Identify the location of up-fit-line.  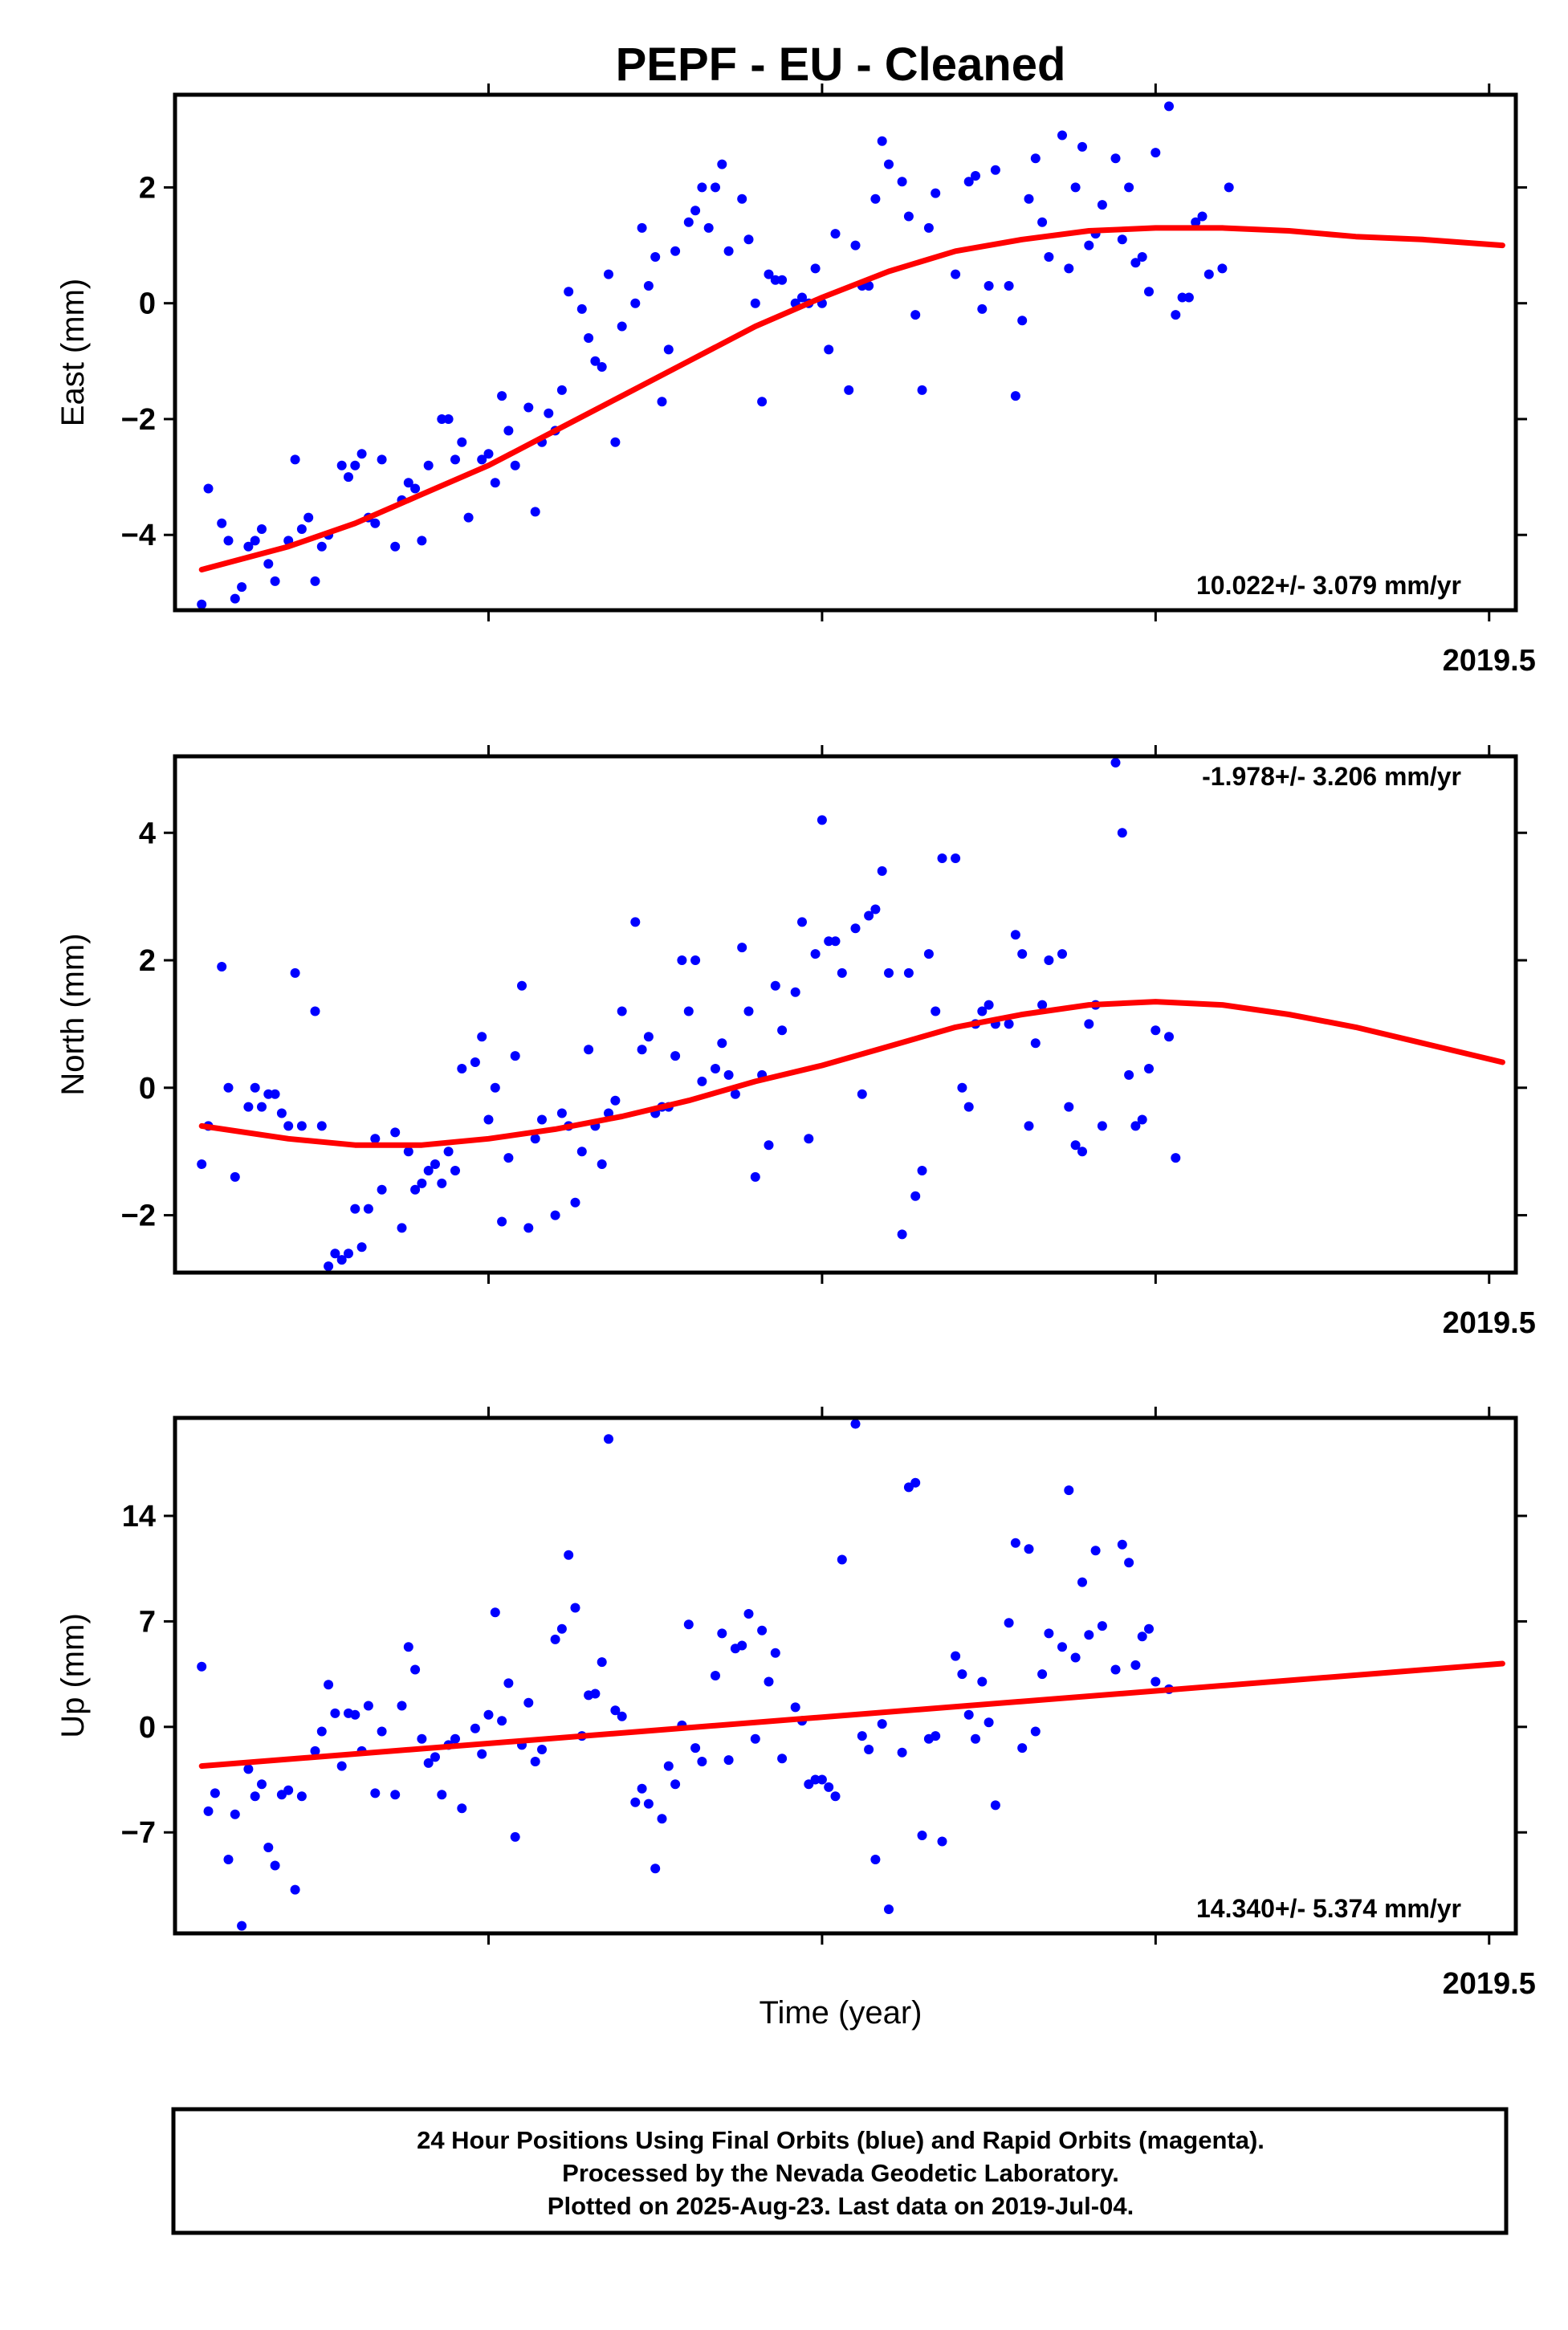
(851, 1715).